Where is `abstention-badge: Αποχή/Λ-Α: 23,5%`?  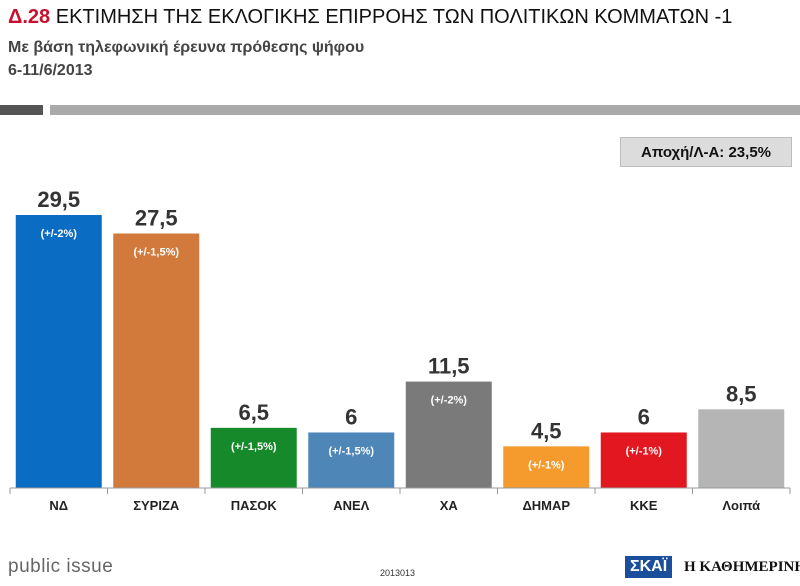
abstention-badge: Αποχή/Λ-Α: 23,5% is located at coordinates (706, 152).